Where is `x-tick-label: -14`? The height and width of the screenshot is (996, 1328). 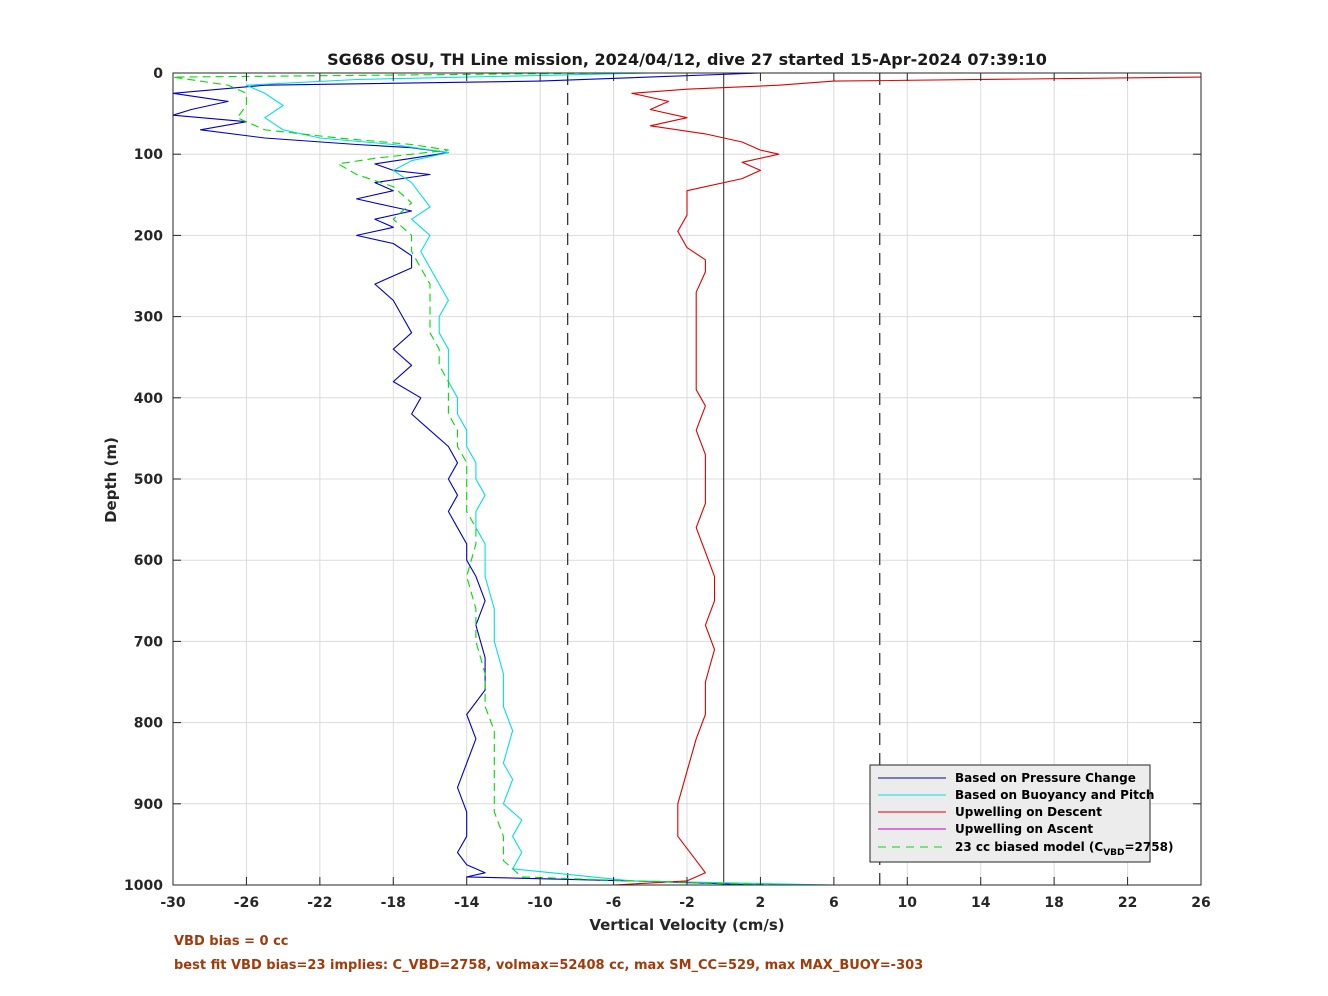
x-tick-label: -14 is located at coordinates (467, 903).